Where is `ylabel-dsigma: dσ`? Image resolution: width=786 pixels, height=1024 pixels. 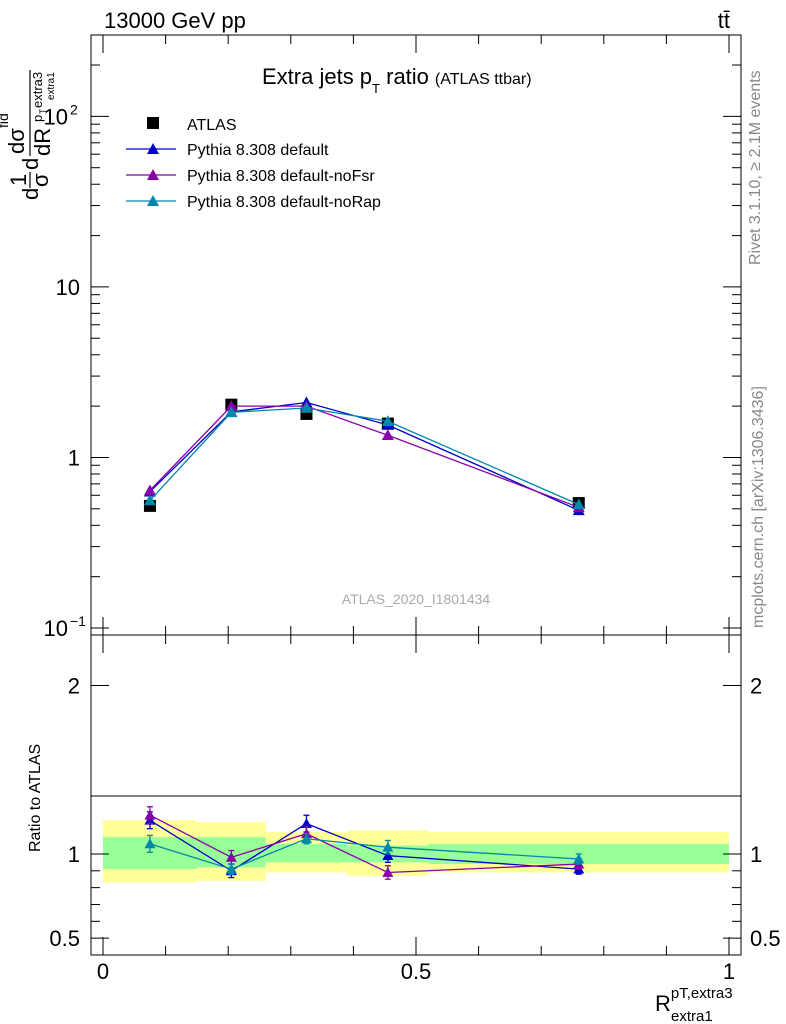
ylabel-dsigma: dσ is located at coordinates (16, 141).